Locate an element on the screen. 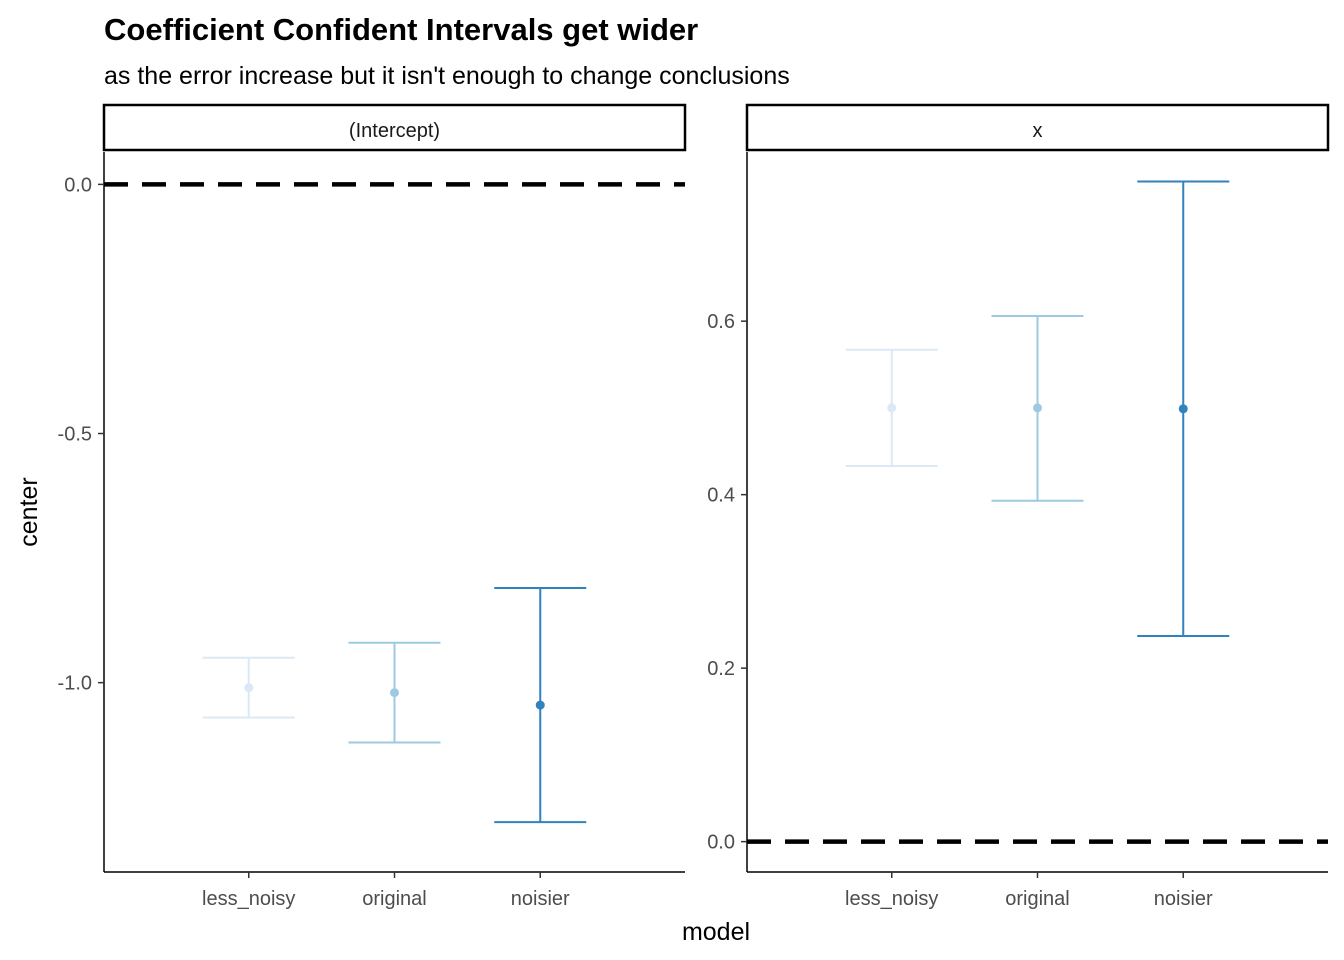 The image size is (1344, 960). facet-strip-label: x is located at coordinates (1038, 131).